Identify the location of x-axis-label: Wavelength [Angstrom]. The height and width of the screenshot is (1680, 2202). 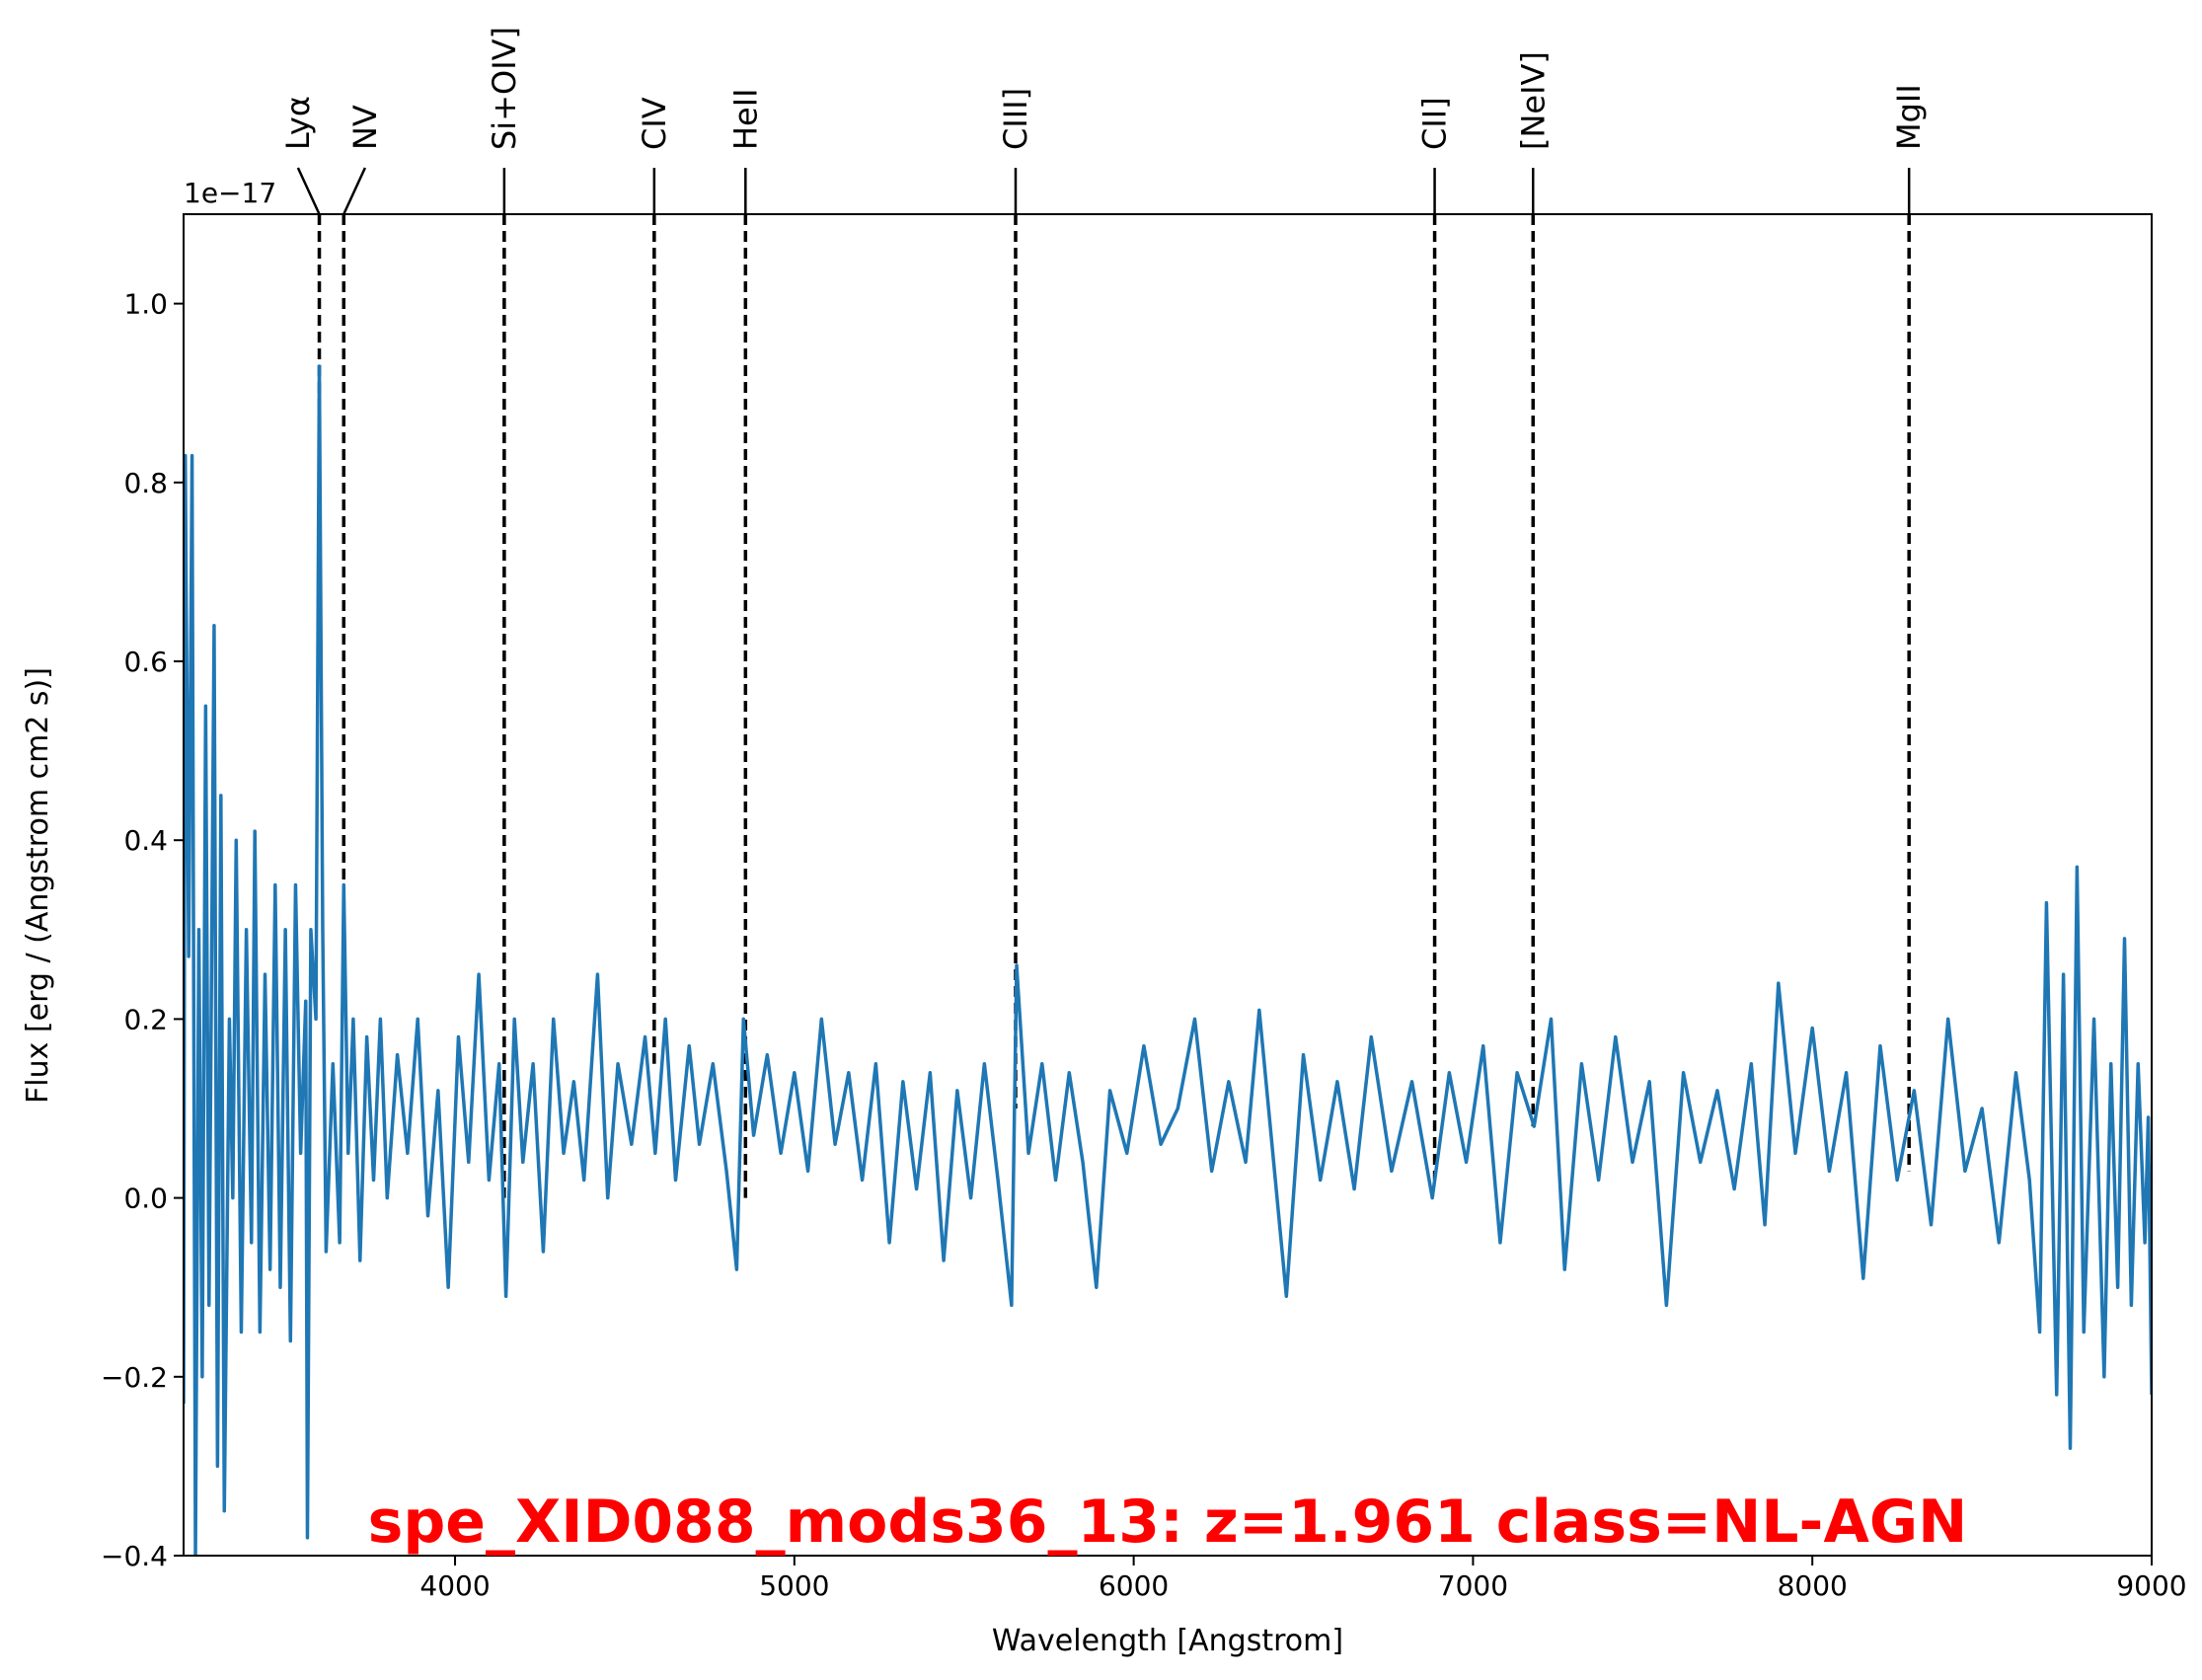
(1167, 1641).